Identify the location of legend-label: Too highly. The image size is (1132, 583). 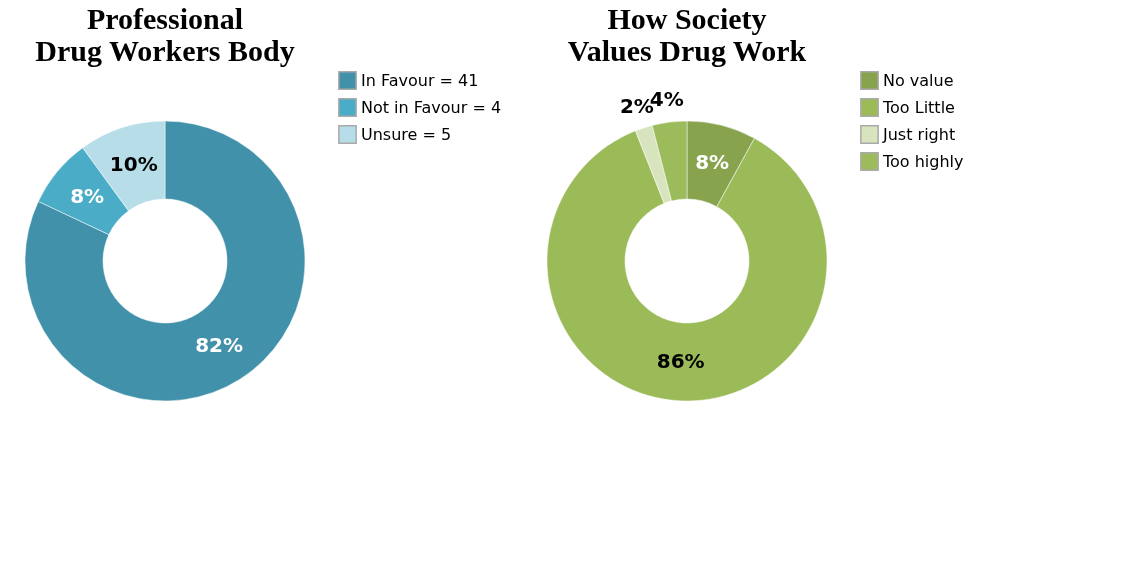
(923, 161).